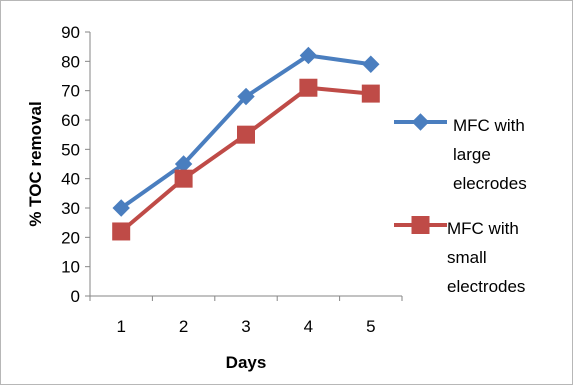  Describe the element at coordinates (308, 326) in the screenshot. I see `x-tick-label: 4` at that location.